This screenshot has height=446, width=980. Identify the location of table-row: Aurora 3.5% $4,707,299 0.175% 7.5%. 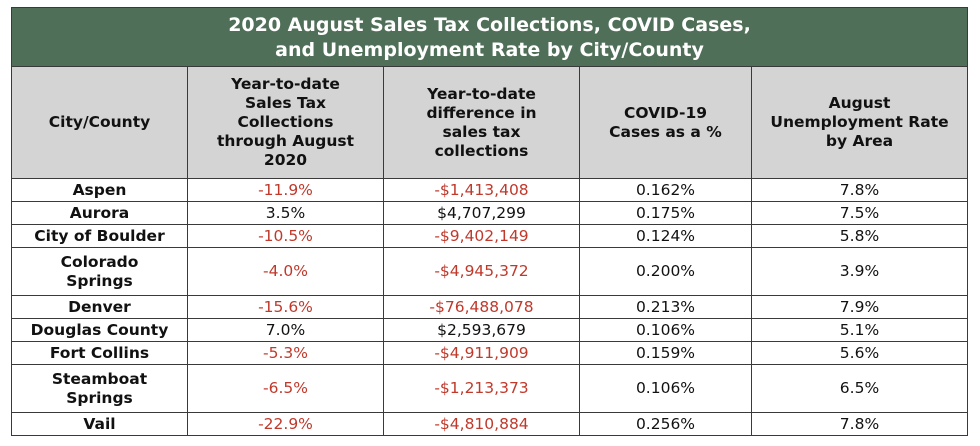
(489, 213).